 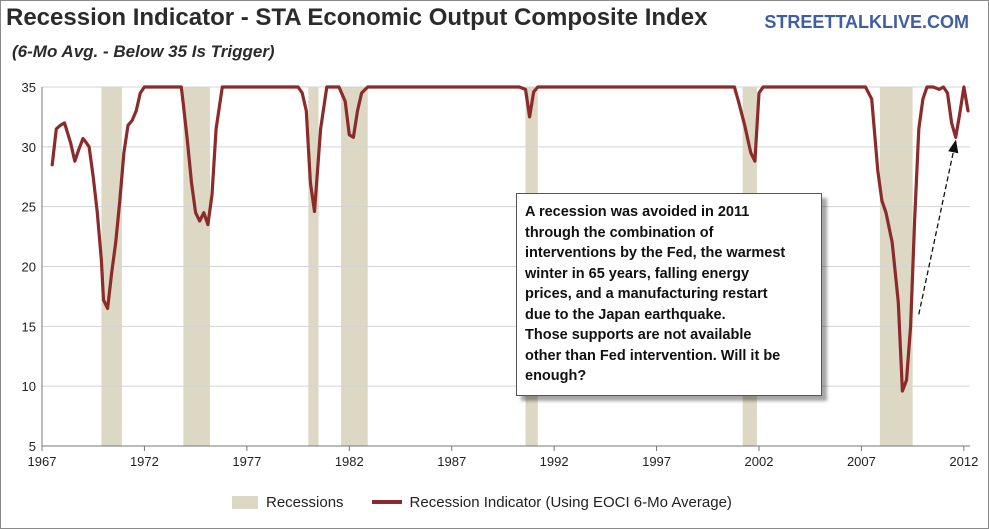 I want to click on annotation-line: prices, and a manufacturing restart, so click(x=646, y=294).